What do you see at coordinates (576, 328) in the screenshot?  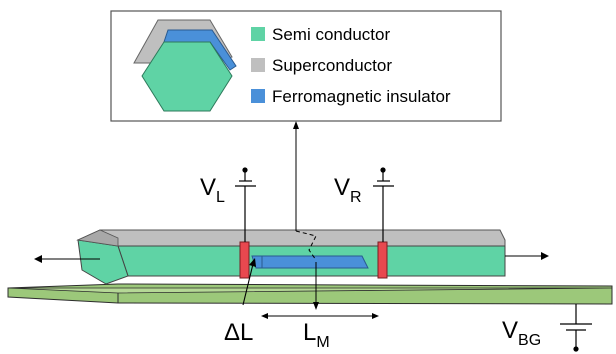 I see `back-gate-voltage-source` at bounding box center [576, 328].